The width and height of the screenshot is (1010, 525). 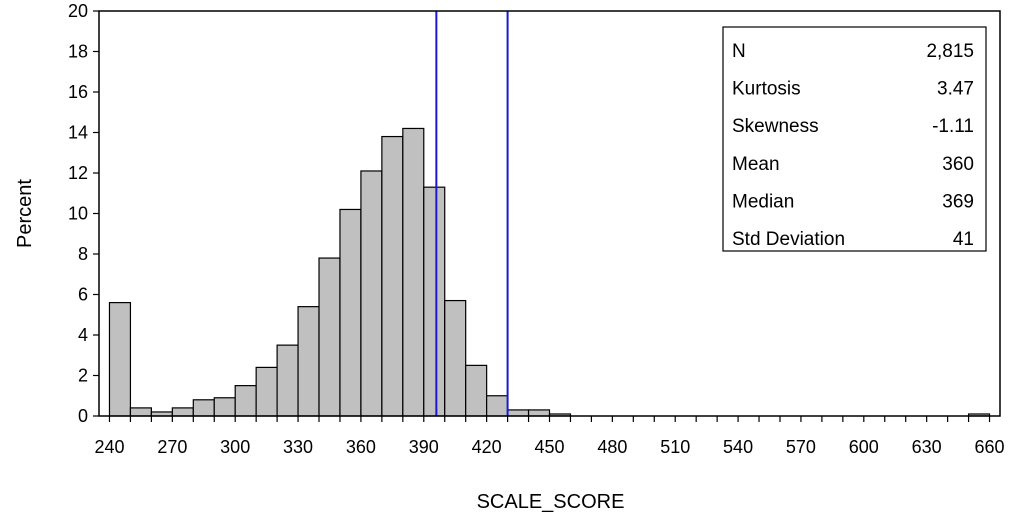 I want to click on x-tick-label: 420, so click(x=487, y=447).